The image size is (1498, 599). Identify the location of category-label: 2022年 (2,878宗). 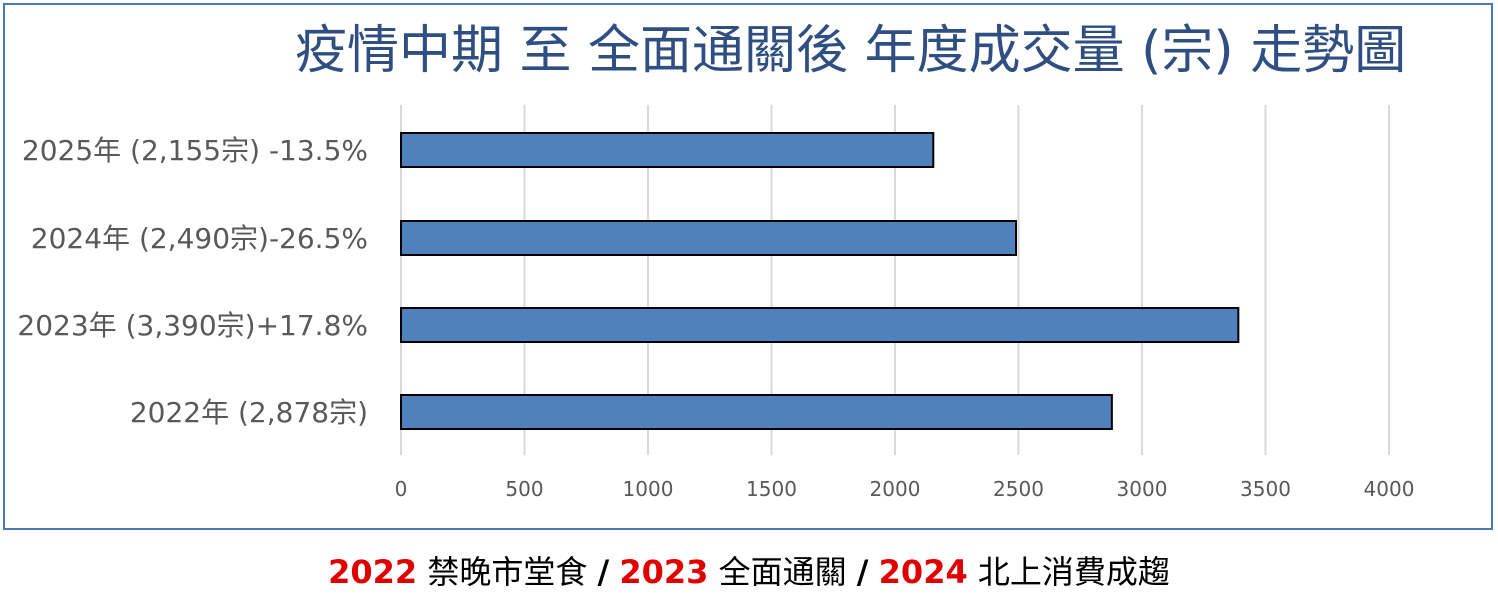
(249, 412).